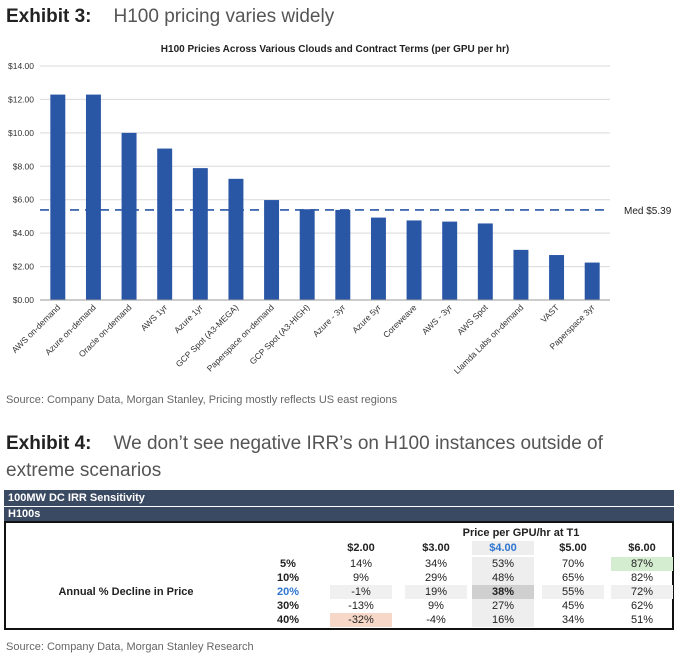 This screenshot has width=680, height=660. Describe the element at coordinates (288, 592) in the screenshot. I see `decline-row-label: 20%` at that location.